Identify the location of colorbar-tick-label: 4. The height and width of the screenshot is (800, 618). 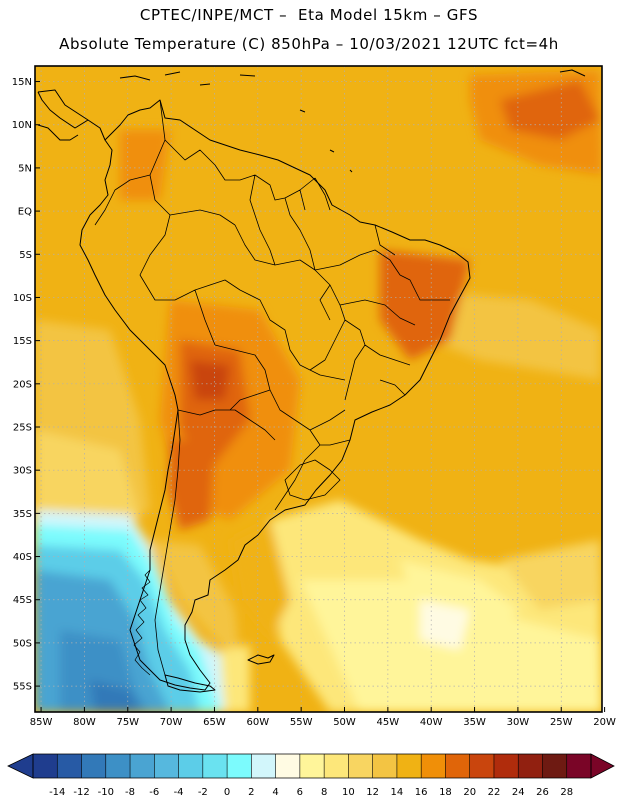
(275, 792).